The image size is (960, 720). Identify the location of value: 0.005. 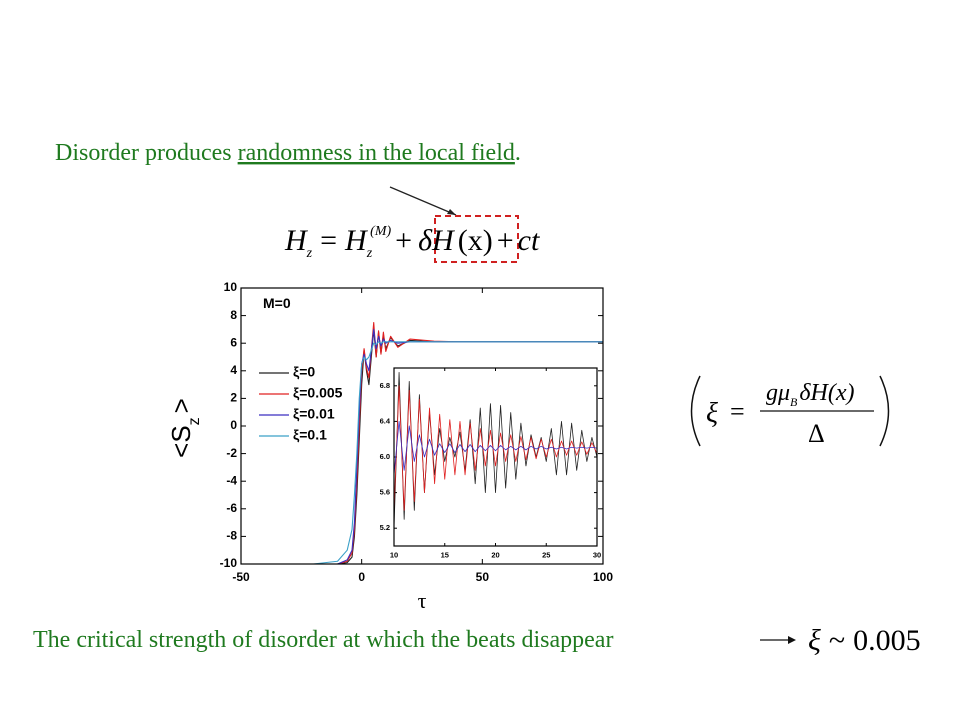
(887, 640).